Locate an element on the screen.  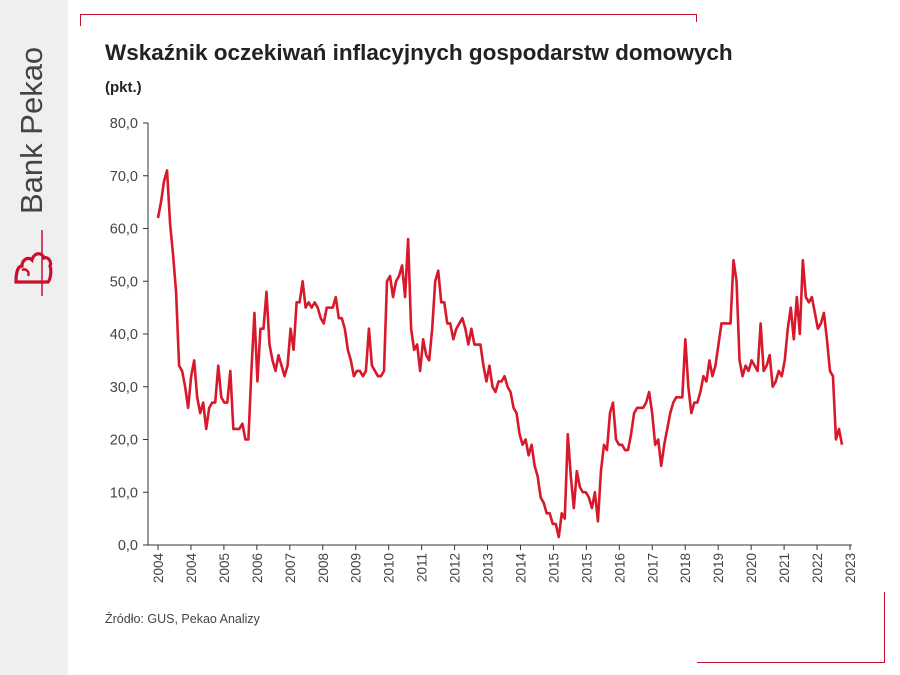
x-tick-label: 2009 is located at coordinates (356, 568).